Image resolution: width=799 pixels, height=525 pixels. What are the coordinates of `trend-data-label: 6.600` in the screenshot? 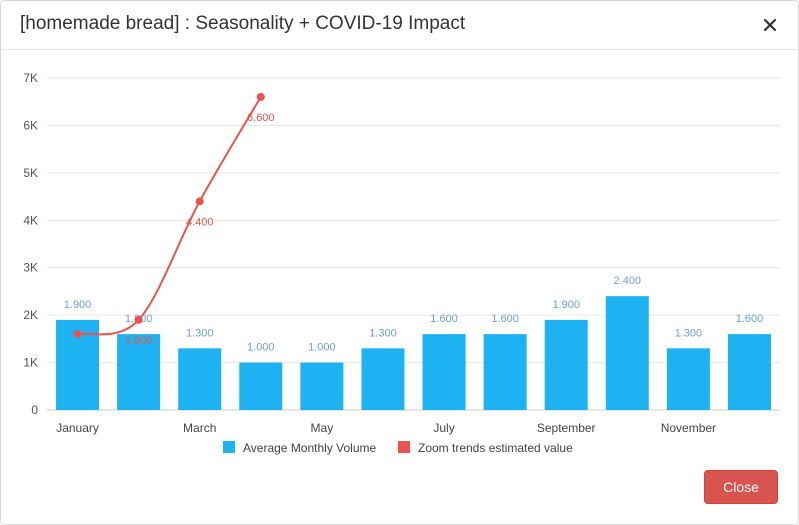 It's located at (261, 118).